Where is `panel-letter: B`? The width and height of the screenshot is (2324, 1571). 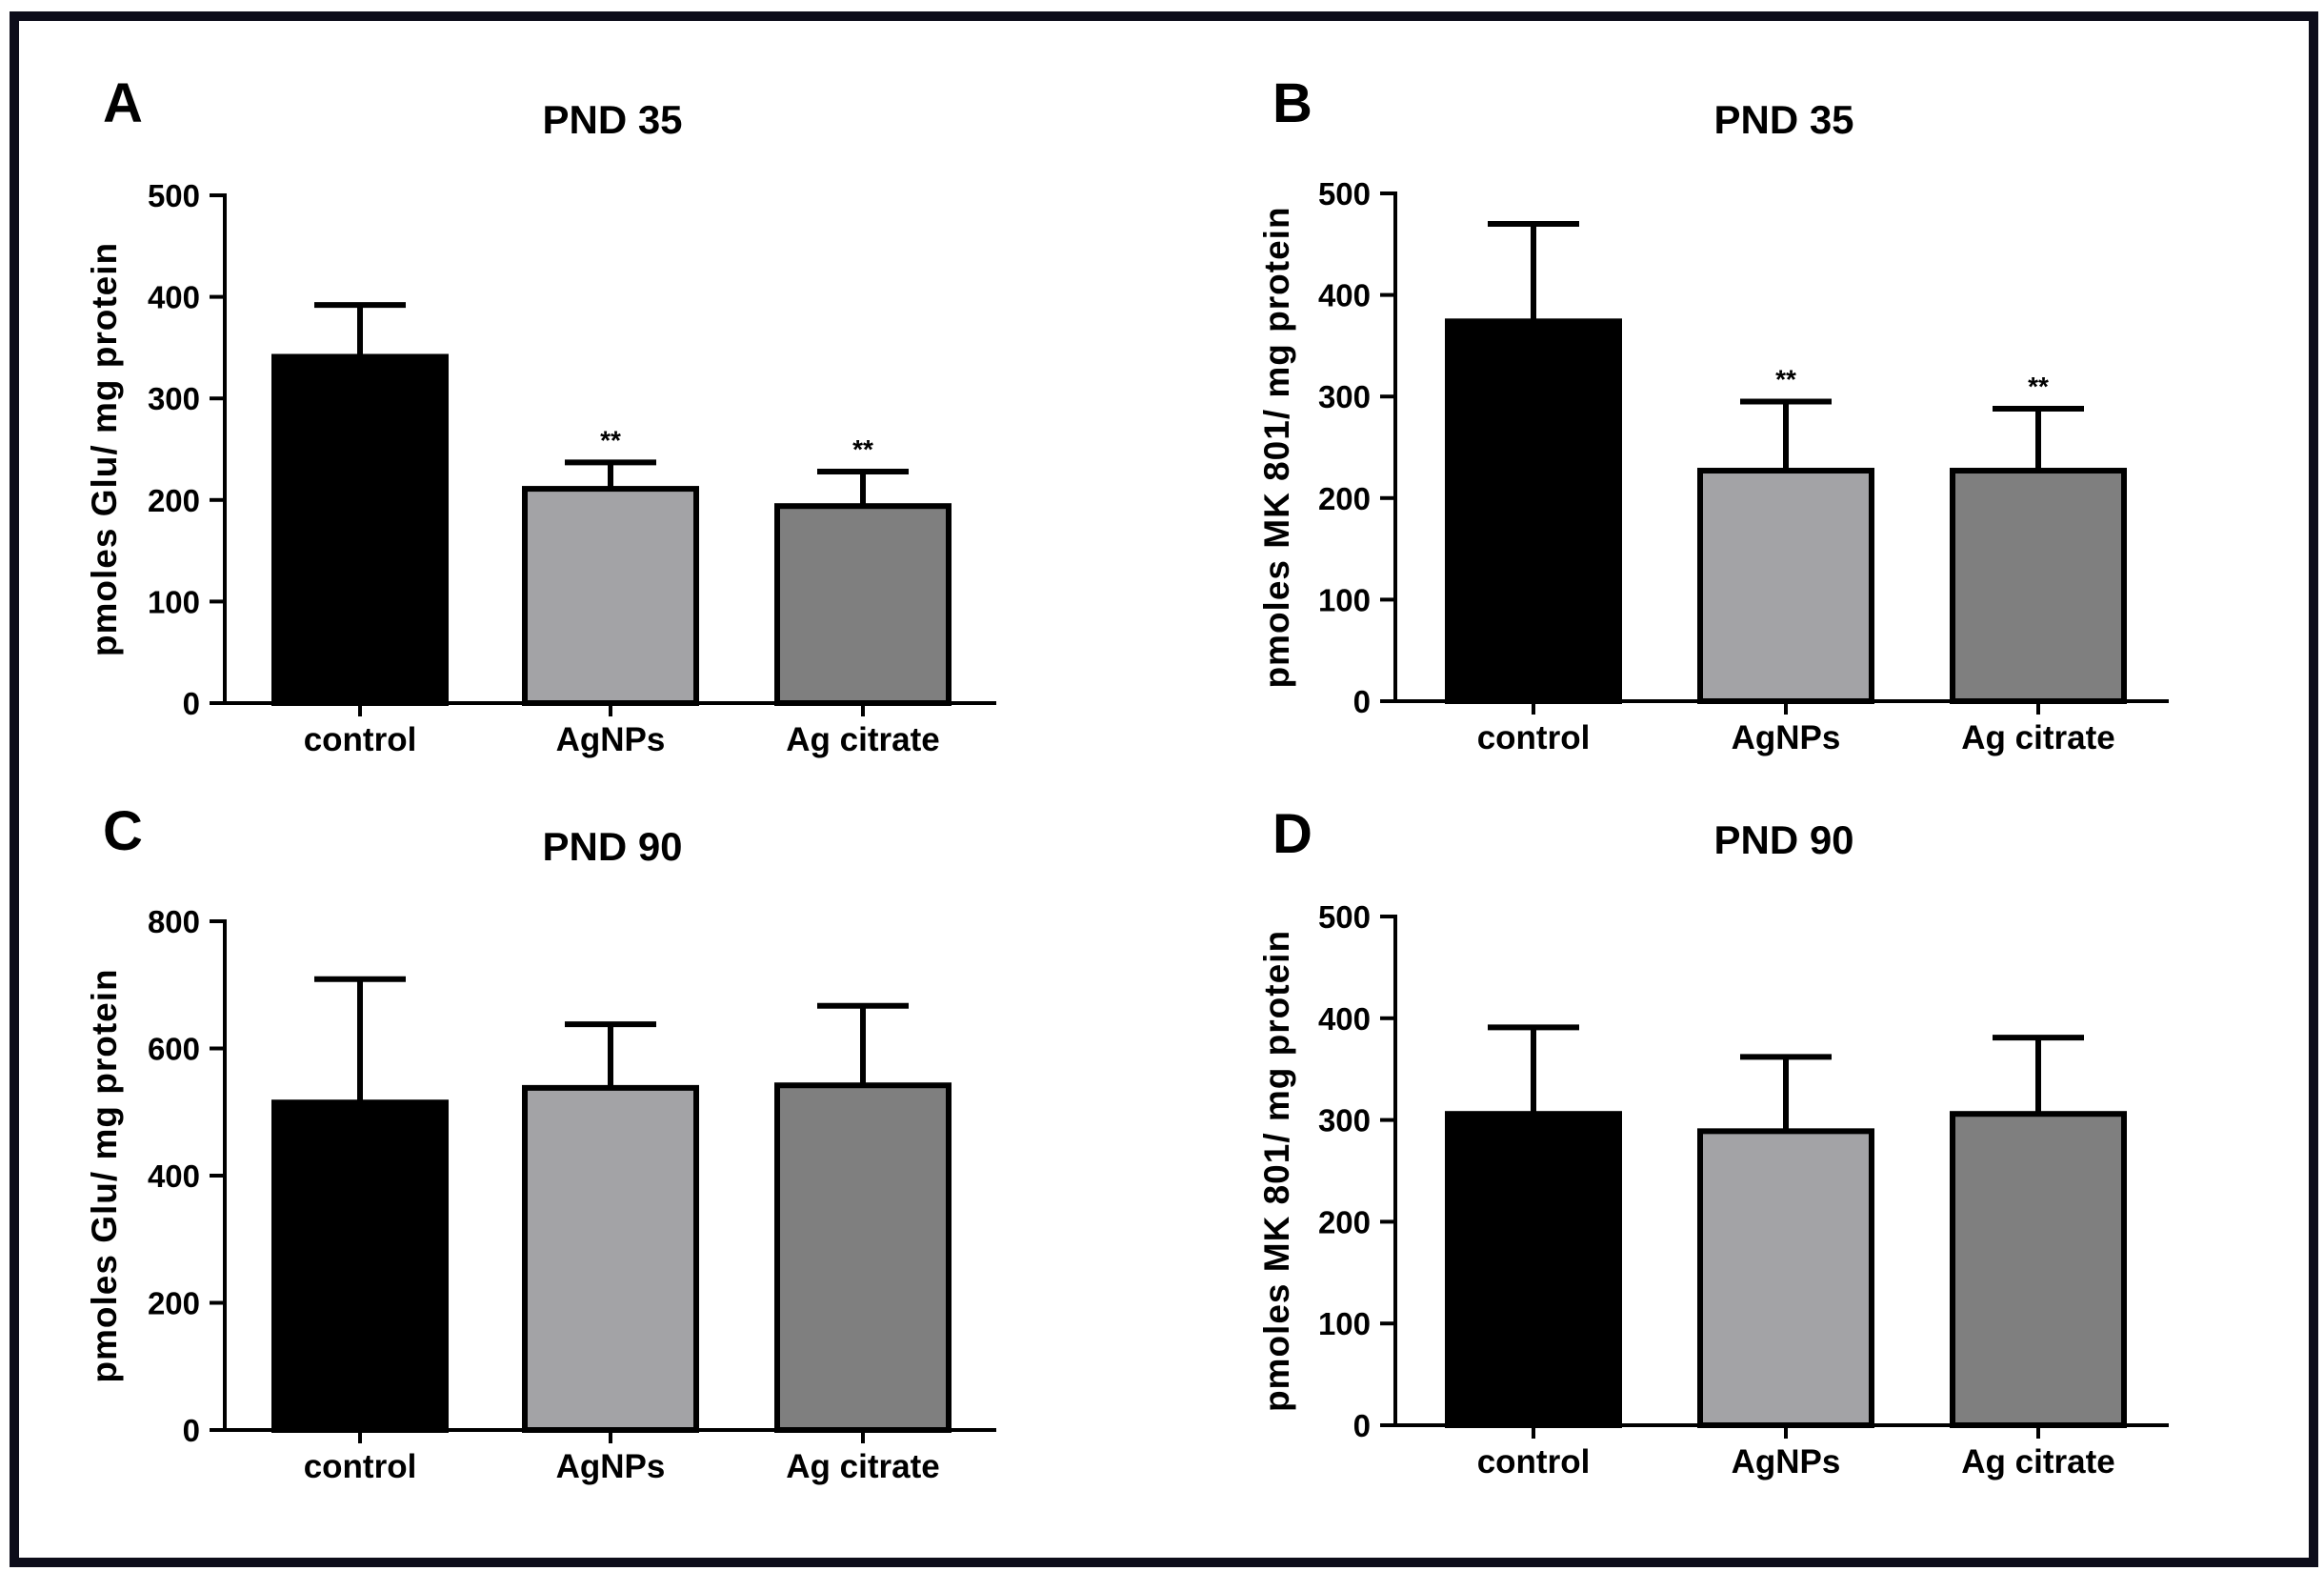 panel-letter: B is located at coordinates (1292, 103).